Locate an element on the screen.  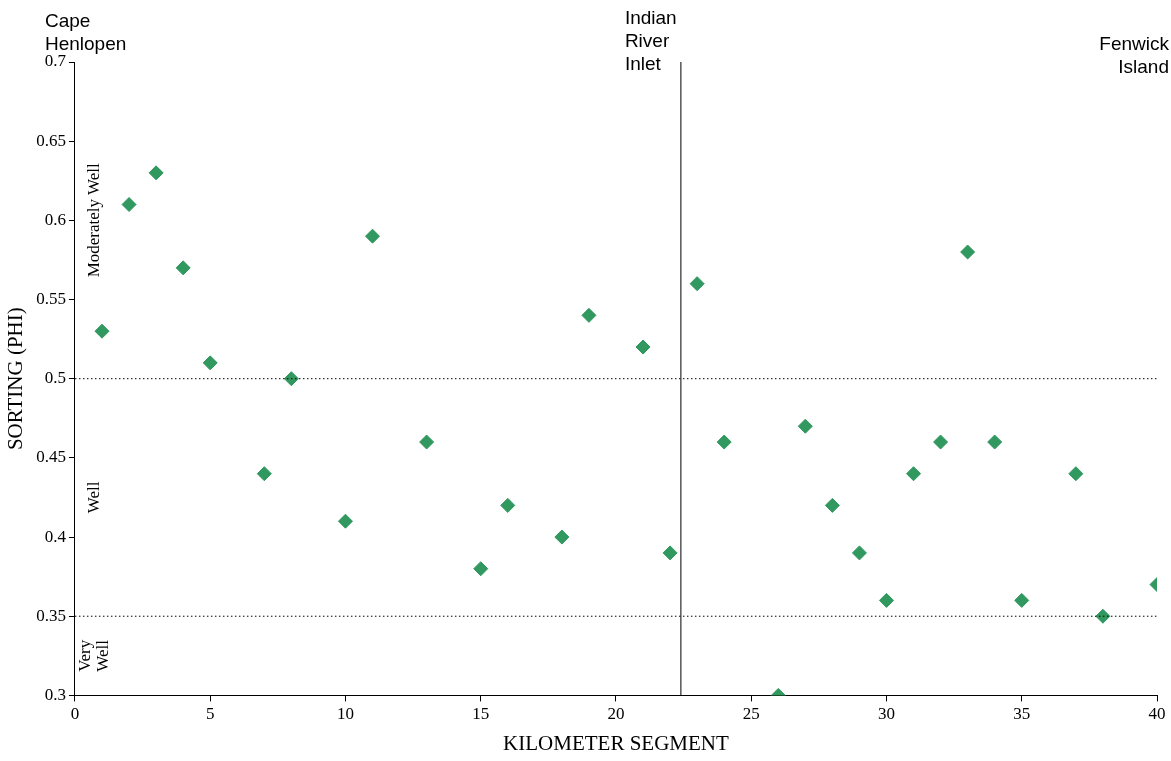
y-tick-label: 0.6 is located at coordinates (55, 219).